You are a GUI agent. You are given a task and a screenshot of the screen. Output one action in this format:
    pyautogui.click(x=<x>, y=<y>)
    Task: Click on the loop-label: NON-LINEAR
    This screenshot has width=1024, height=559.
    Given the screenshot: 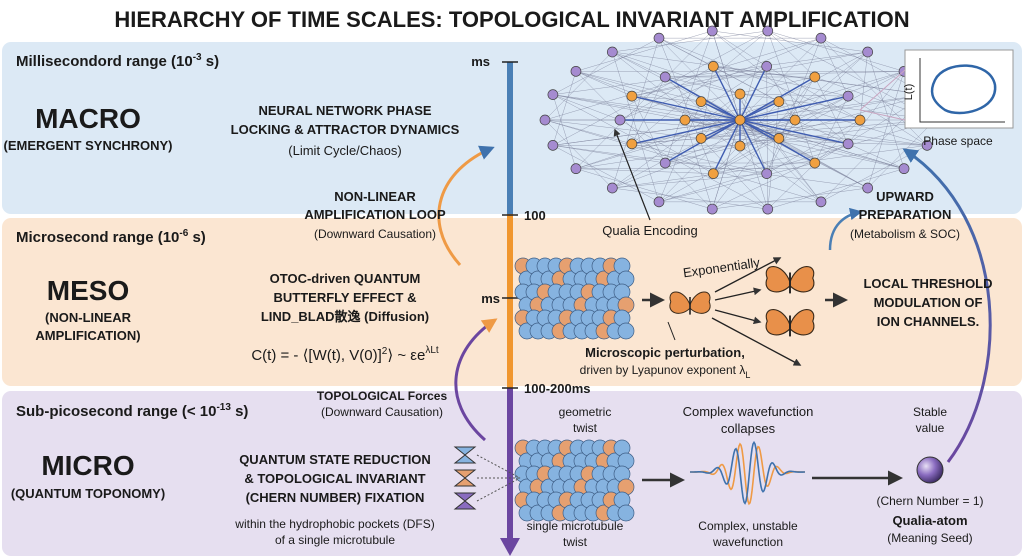 What is the action you would take?
    pyautogui.click(x=375, y=196)
    